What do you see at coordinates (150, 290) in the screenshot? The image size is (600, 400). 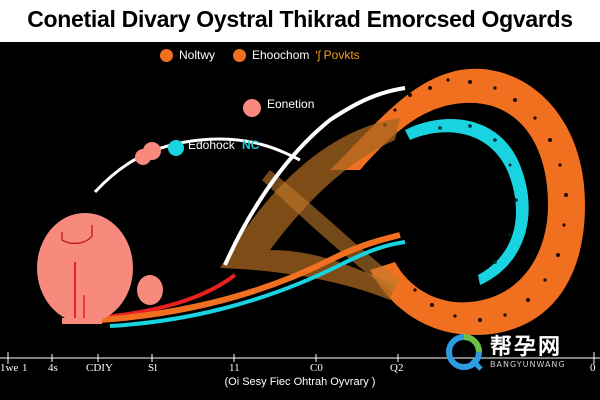 I see `small-salmon-circle` at bounding box center [150, 290].